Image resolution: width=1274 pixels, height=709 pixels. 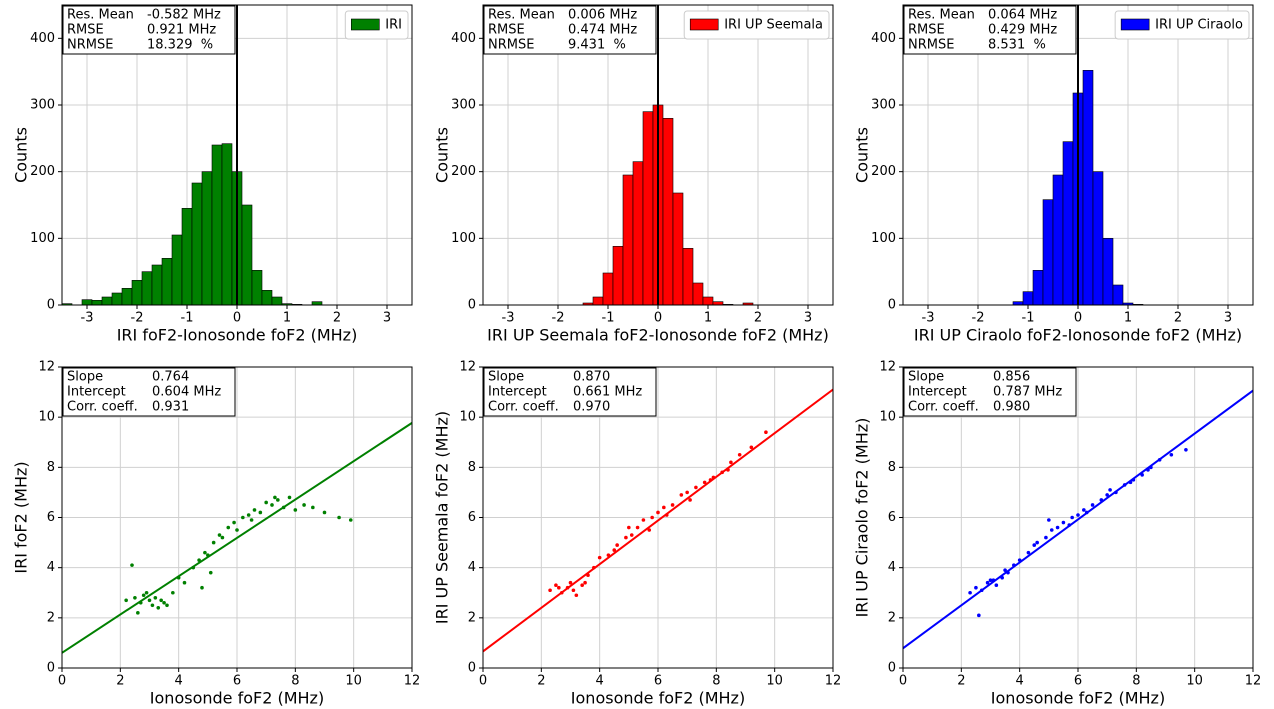 What do you see at coordinates (472, 567) in the screenshot?
I see `y-tick-label: 4` at bounding box center [472, 567].